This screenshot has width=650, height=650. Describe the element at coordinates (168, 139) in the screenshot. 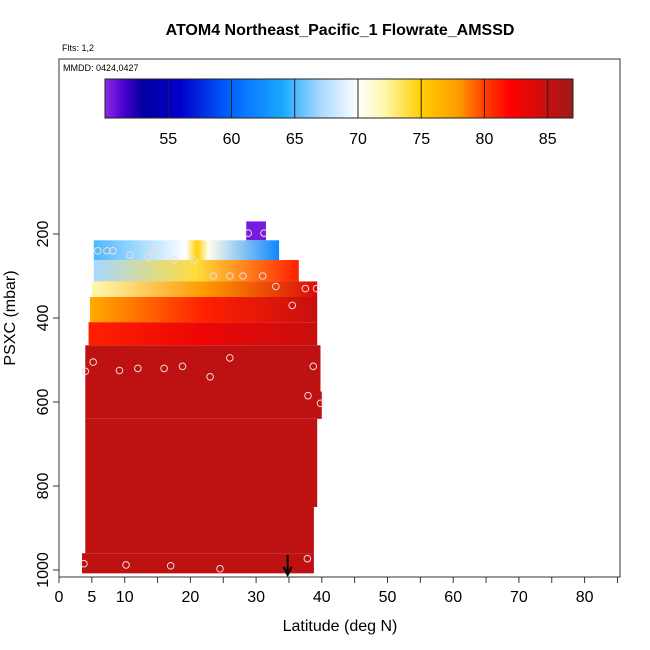

I see `colorbar-tick-label: 55` at that location.